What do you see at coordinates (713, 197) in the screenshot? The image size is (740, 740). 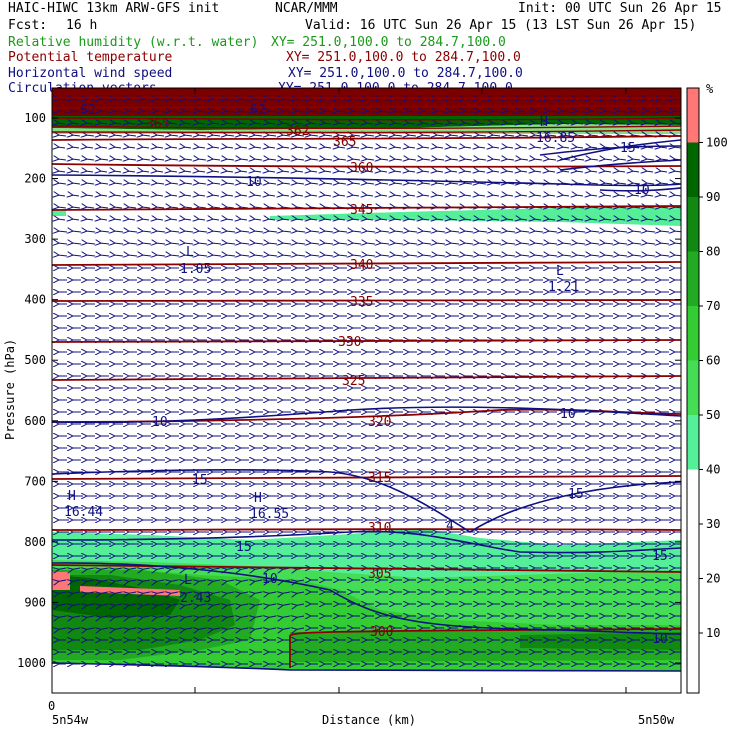 I see `colorbar-label: 90` at bounding box center [713, 197].